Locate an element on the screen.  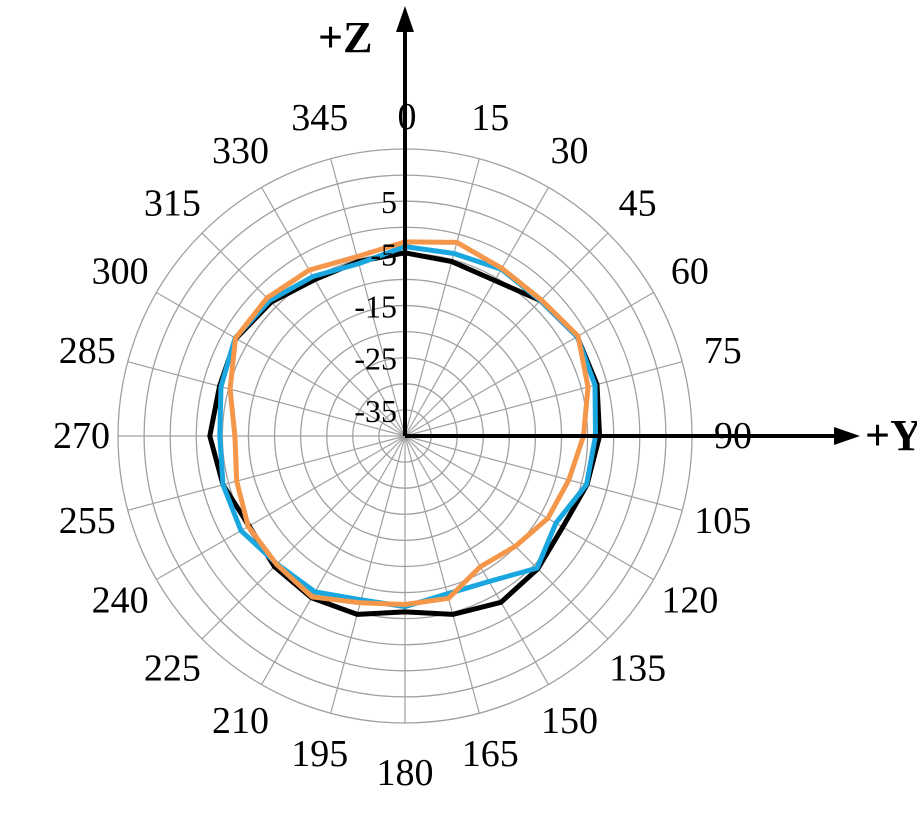
angle-tick-label: 150 is located at coordinates (569, 721).